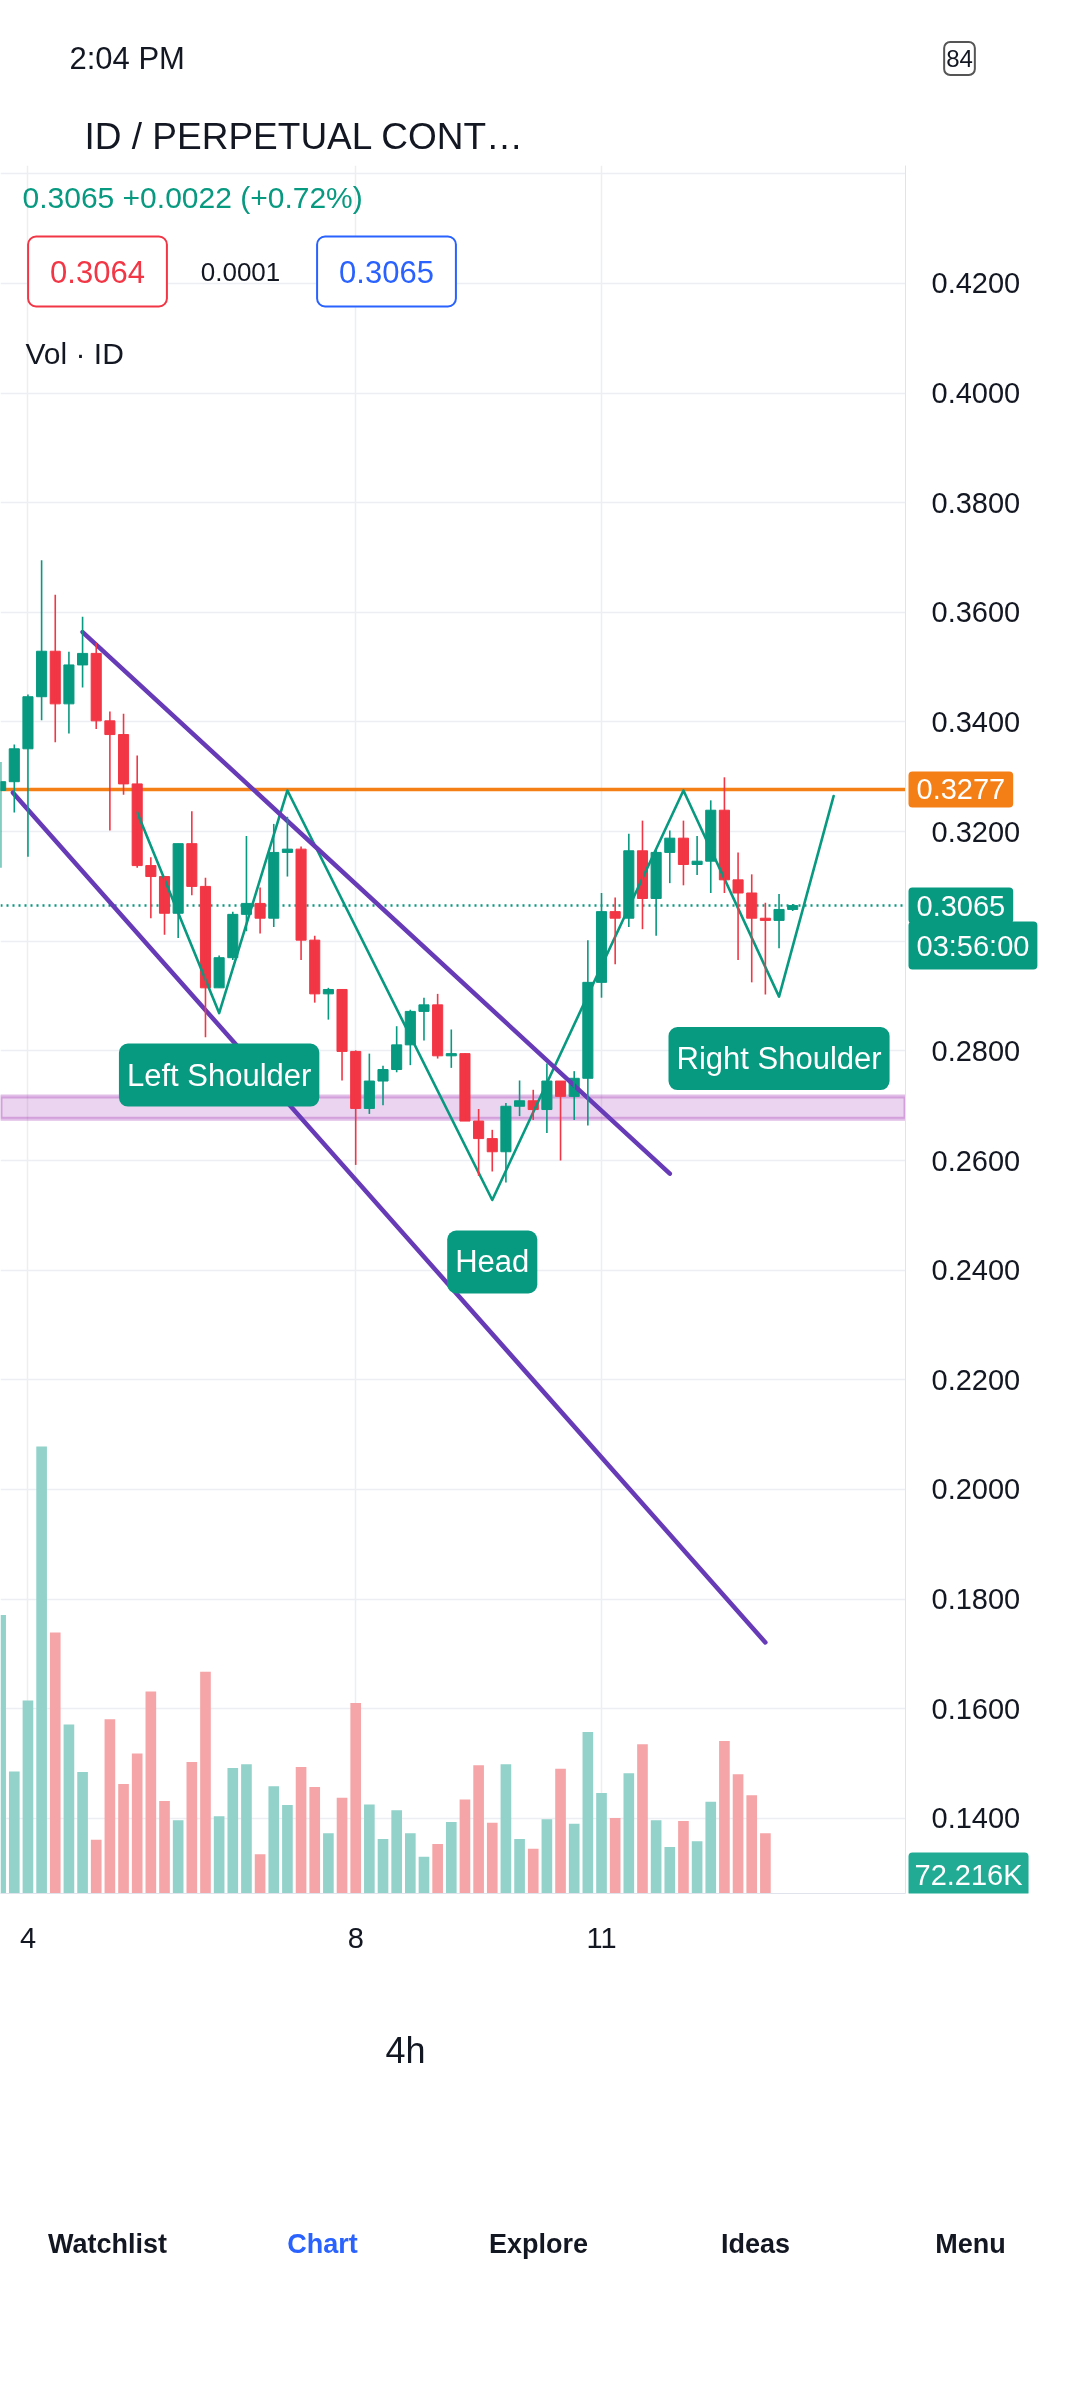  What do you see at coordinates (219, 1075) in the screenshot?
I see `annotation: Left Shoulder` at bounding box center [219, 1075].